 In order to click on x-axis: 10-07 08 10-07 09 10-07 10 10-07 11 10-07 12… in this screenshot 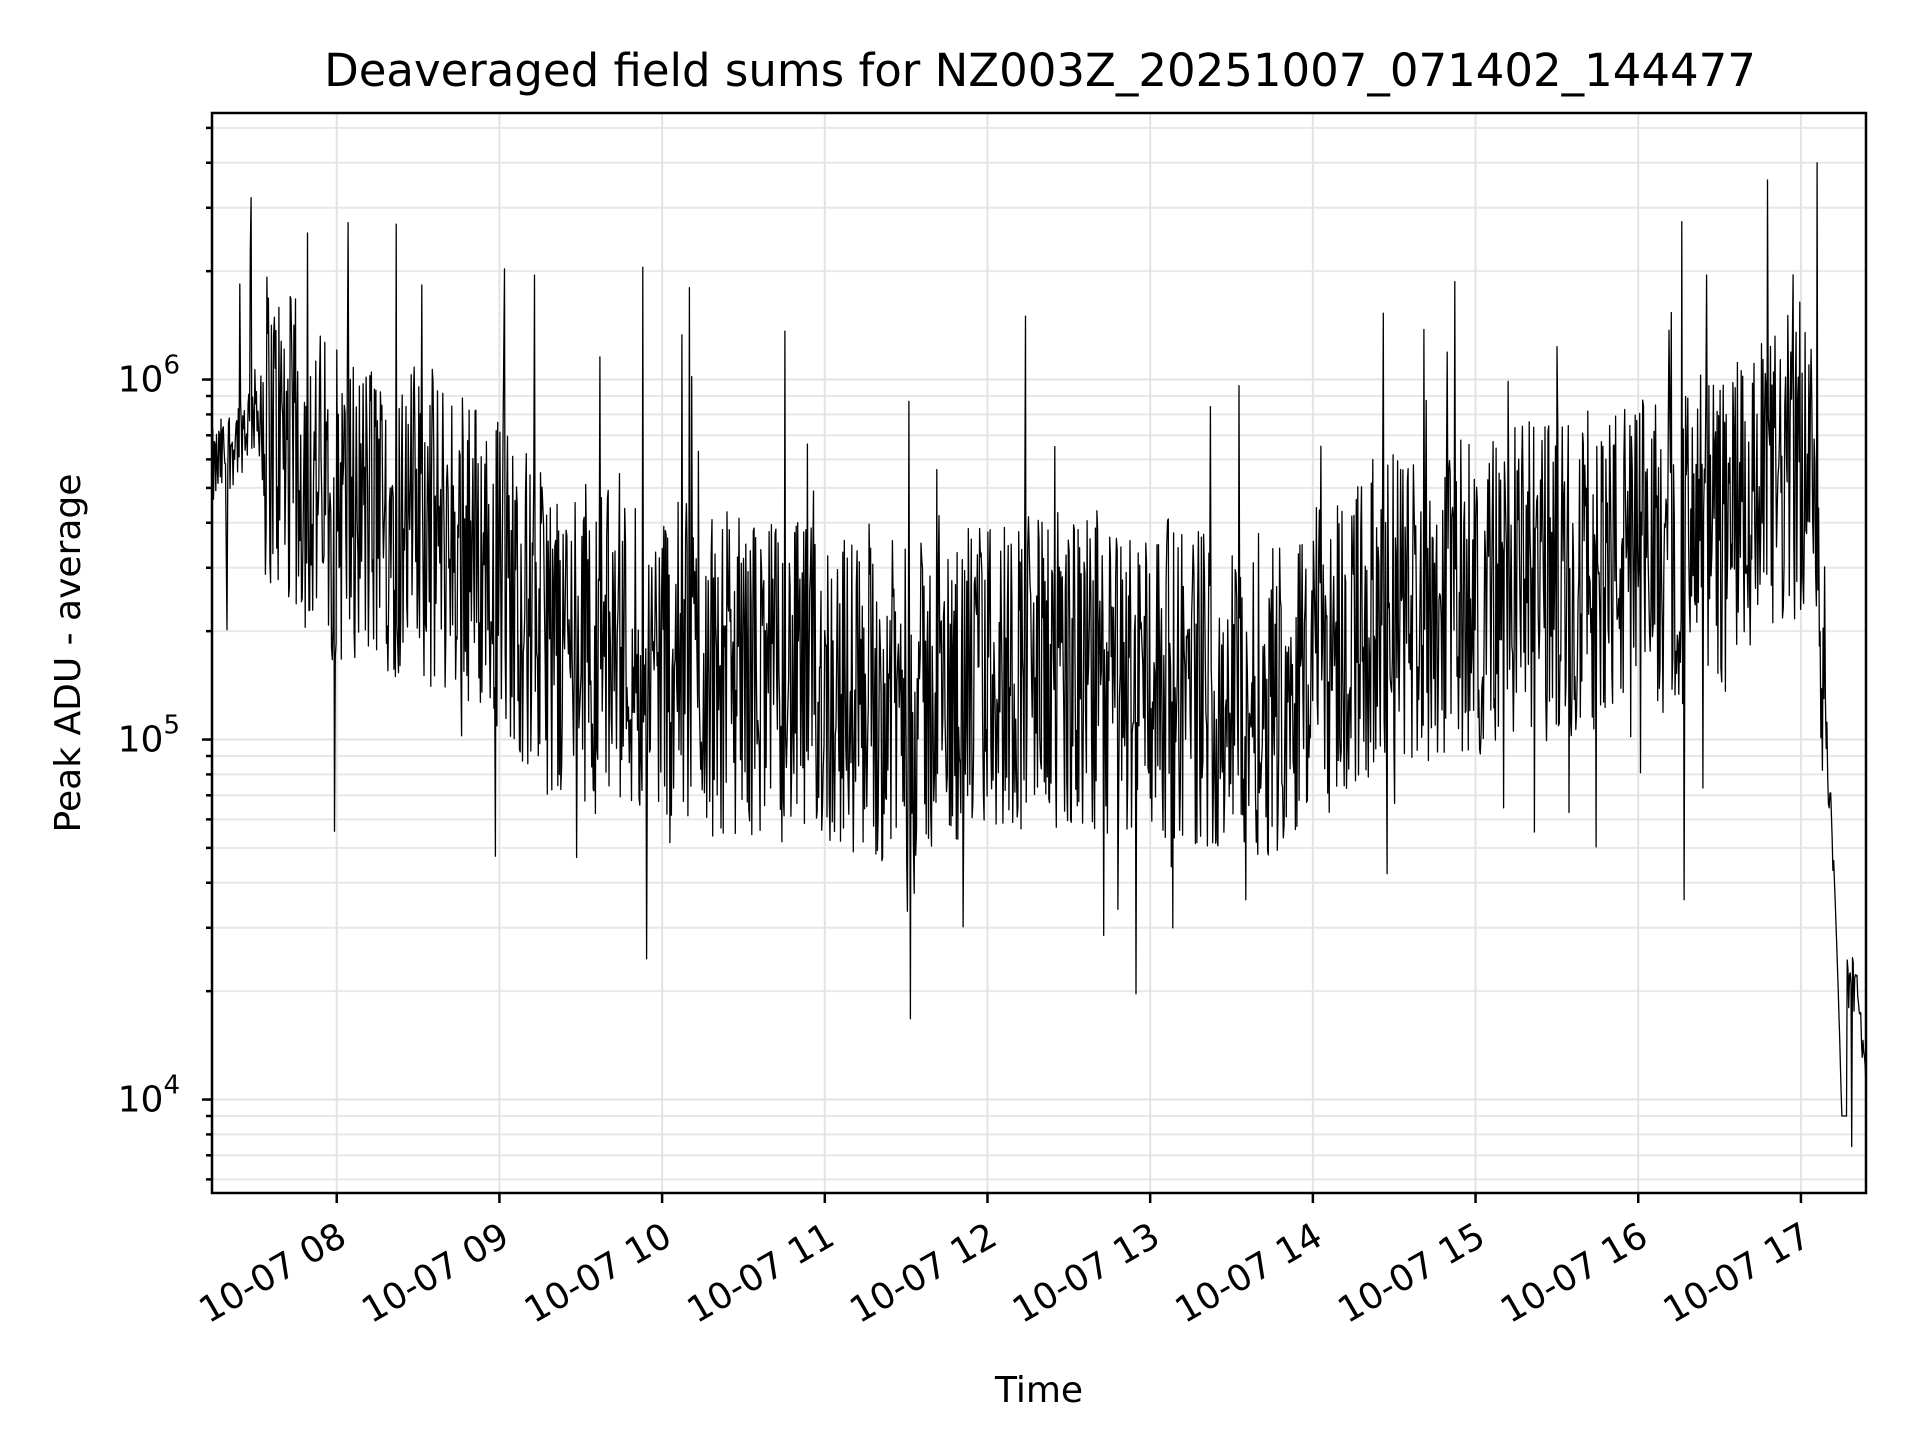, I will do `click(1005, 1262)`.